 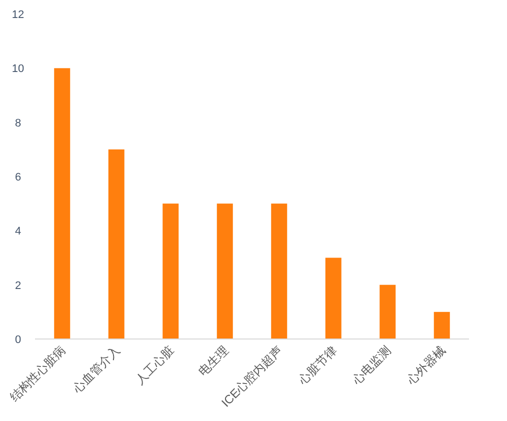 I want to click on x-tick-label: 电生理, so click(x=213, y=361).